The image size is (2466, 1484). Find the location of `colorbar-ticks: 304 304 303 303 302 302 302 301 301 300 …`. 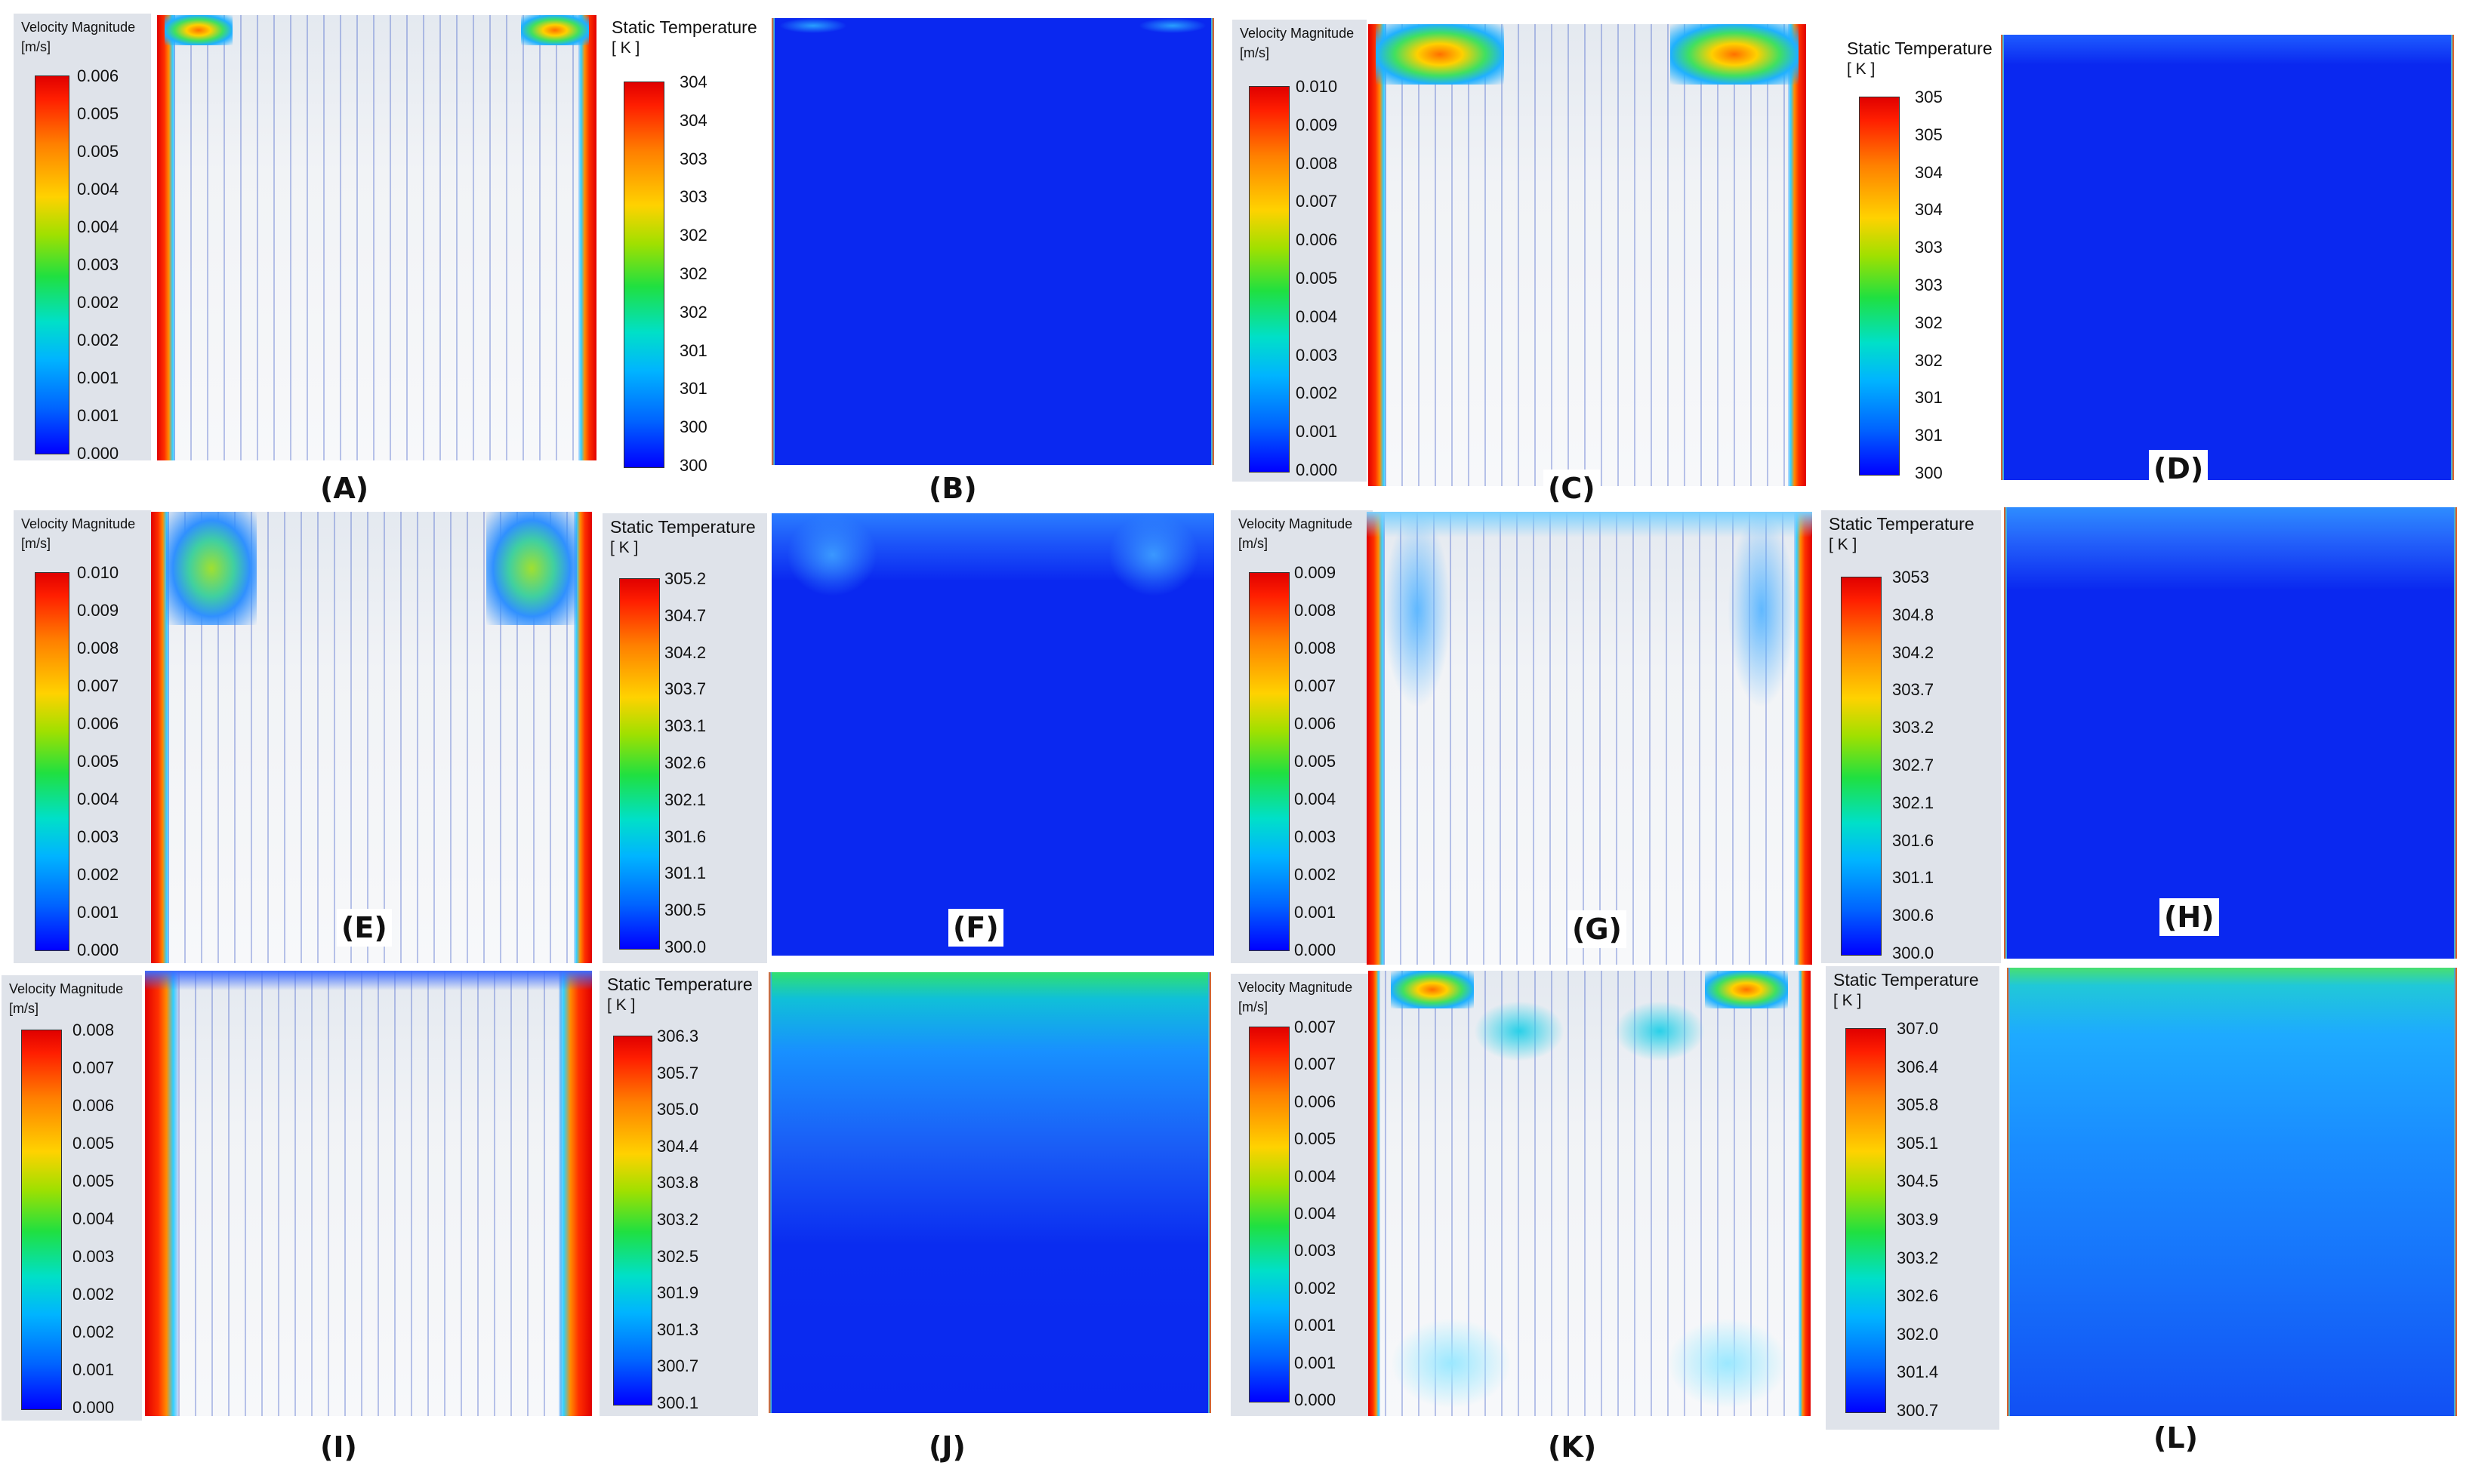

colorbar-ticks: 304 304 303 303 302 302 302 301 301 300 … is located at coordinates (693, 274).